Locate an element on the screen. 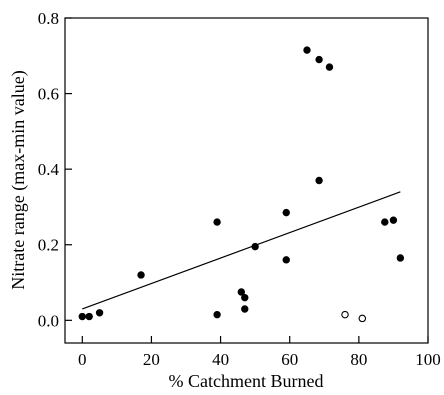  x-tick-label: 100 is located at coordinates (428, 359).